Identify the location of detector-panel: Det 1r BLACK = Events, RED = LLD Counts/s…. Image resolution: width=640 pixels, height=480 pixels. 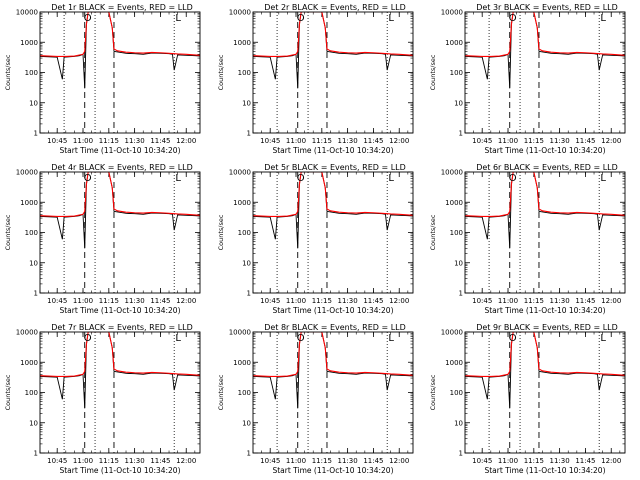
(102, 79).